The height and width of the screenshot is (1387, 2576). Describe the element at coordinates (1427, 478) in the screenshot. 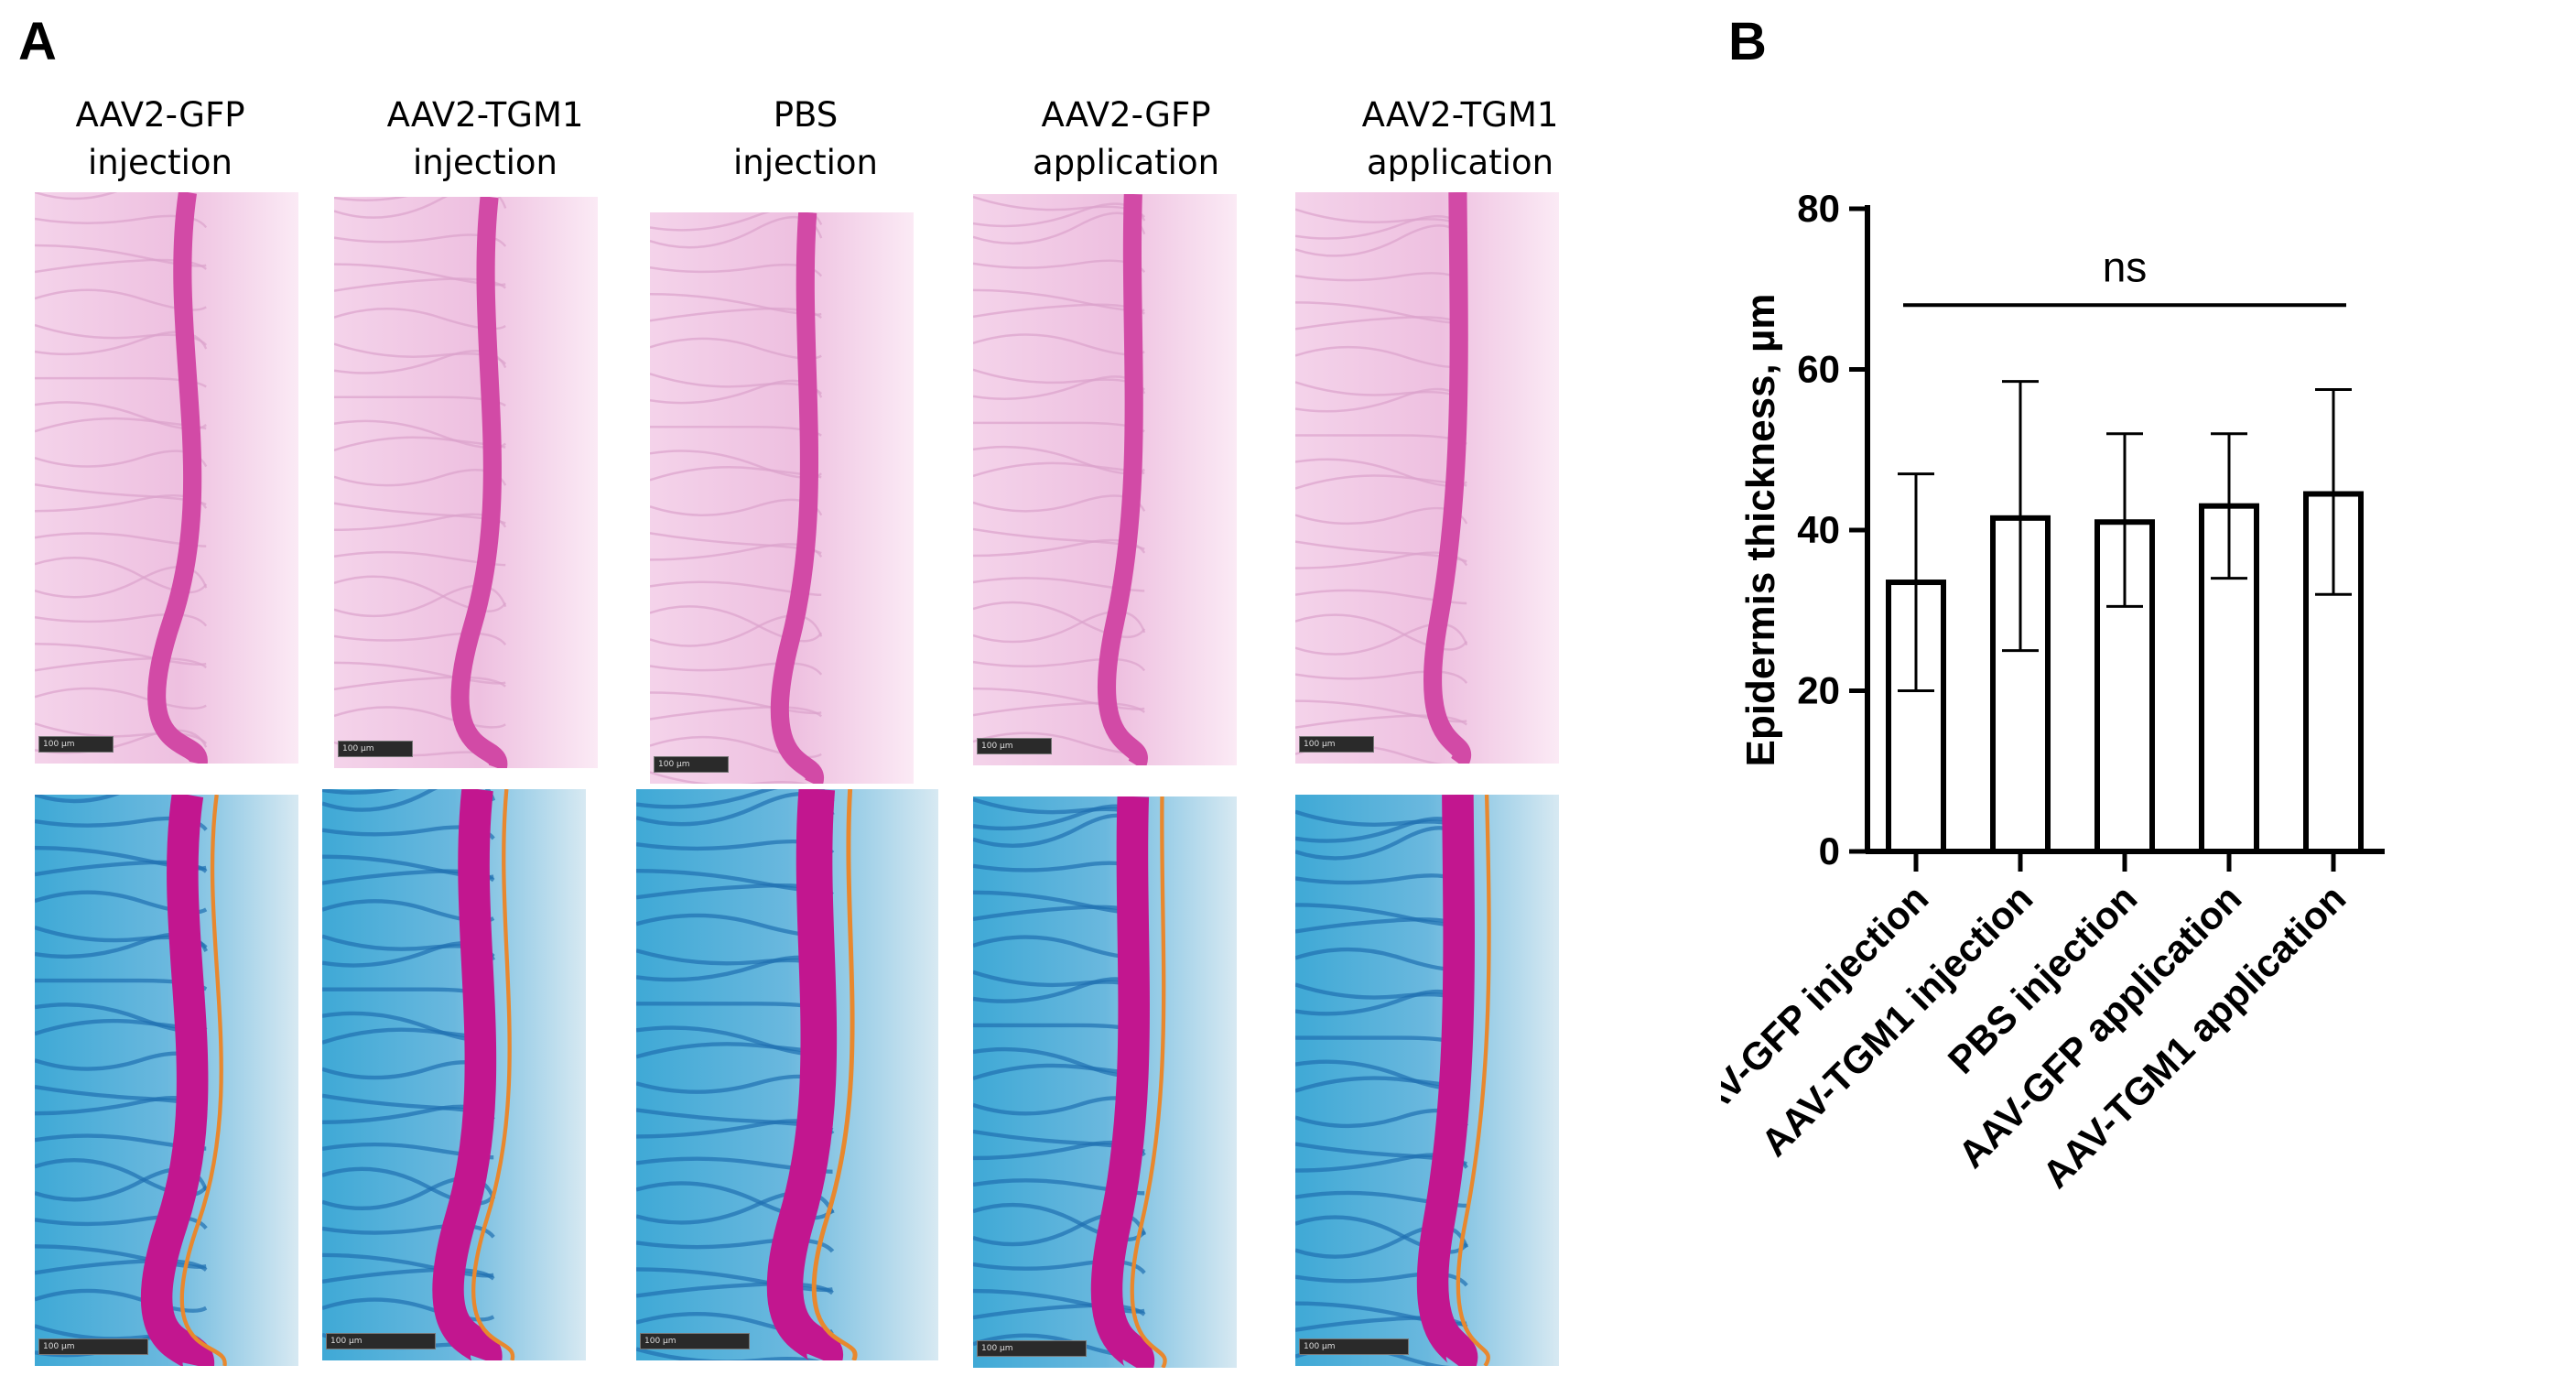

I see `he-stain-micrograph-5: 100 µm` at that location.